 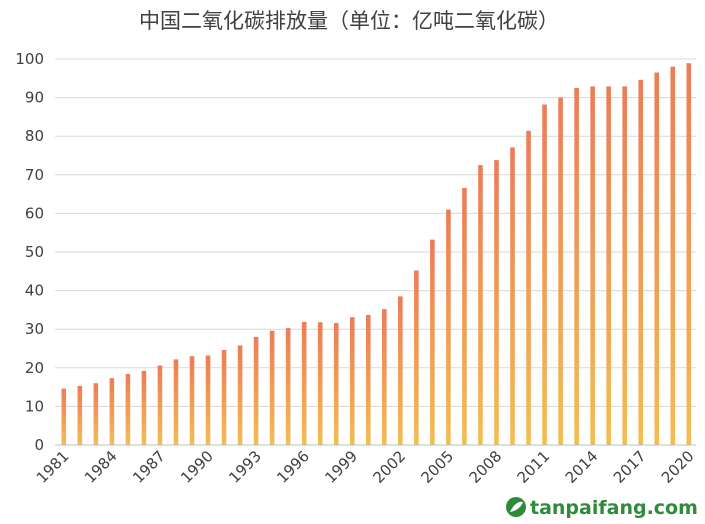 What do you see at coordinates (34, 368) in the screenshot?
I see `y-tick-label: 20` at bounding box center [34, 368].